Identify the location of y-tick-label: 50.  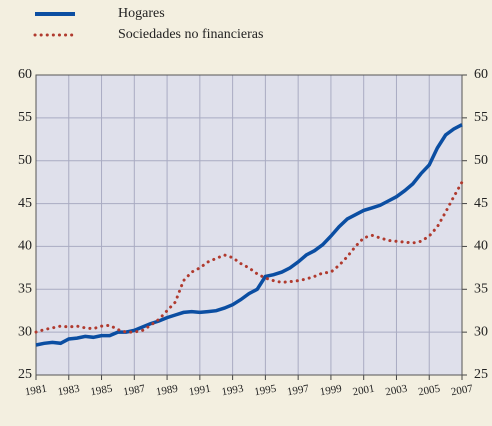
(25, 160).